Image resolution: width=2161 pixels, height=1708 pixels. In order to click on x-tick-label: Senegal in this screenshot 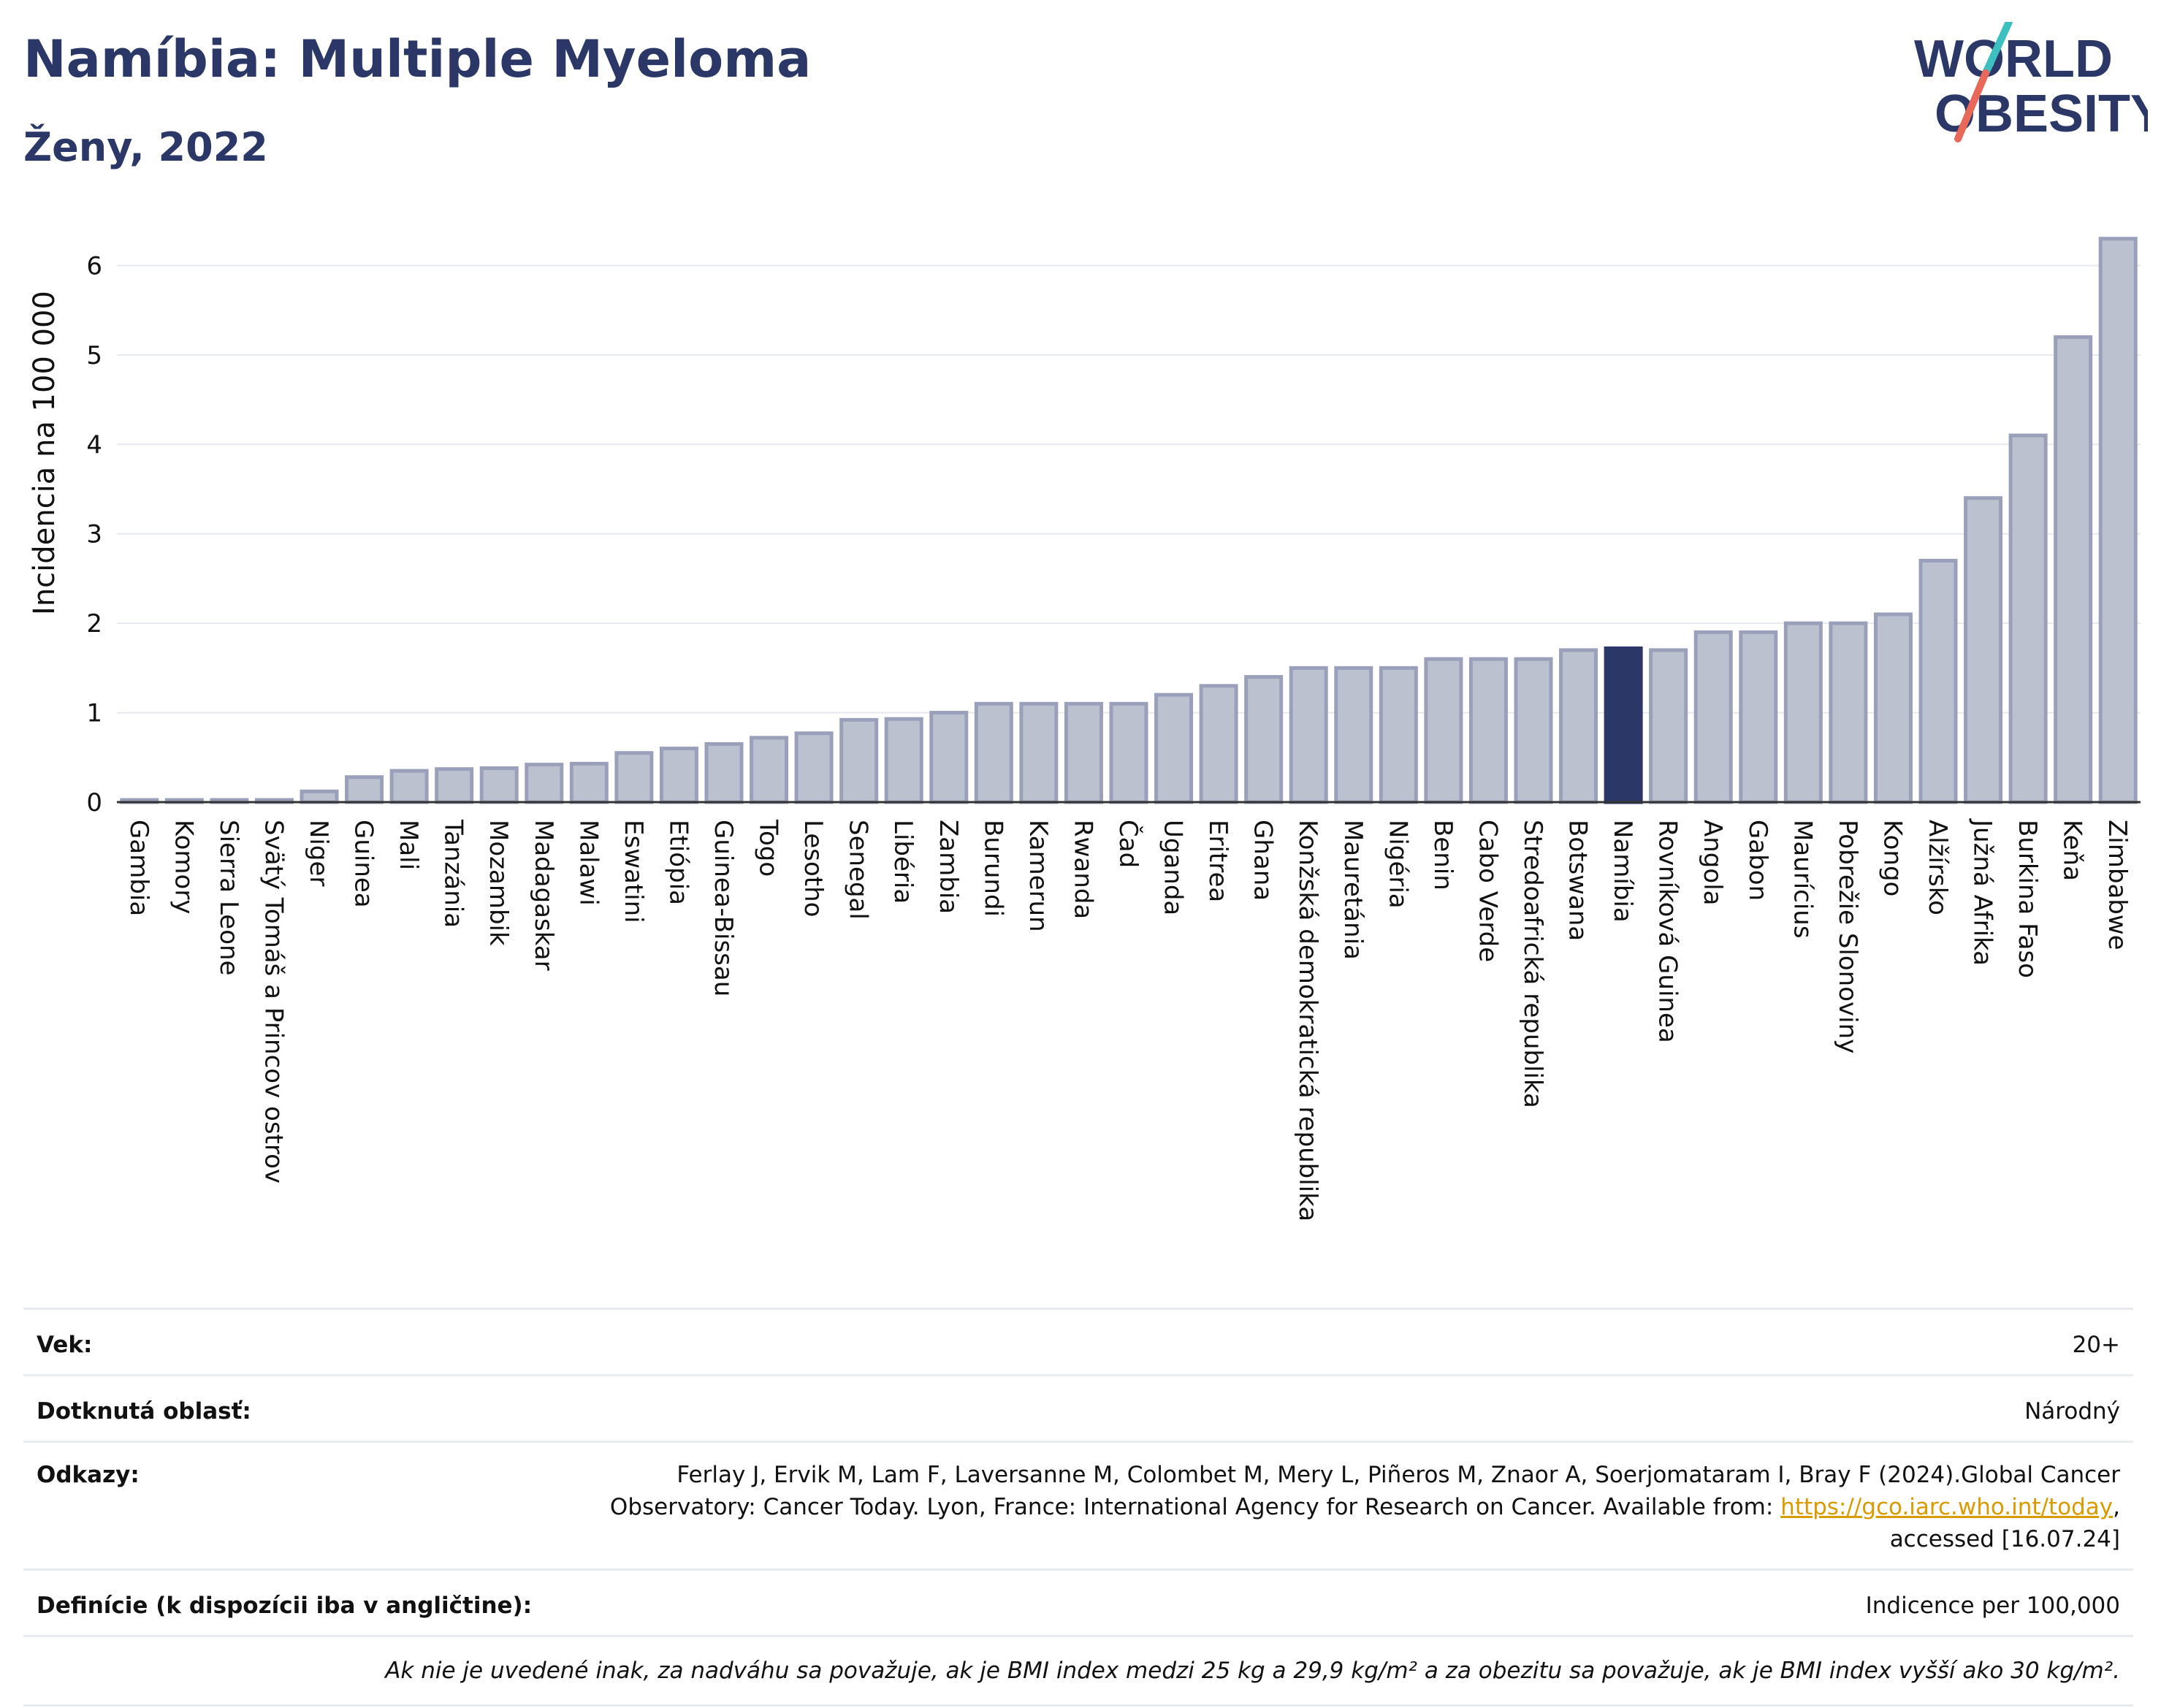, I will do `click(858, 870)`.